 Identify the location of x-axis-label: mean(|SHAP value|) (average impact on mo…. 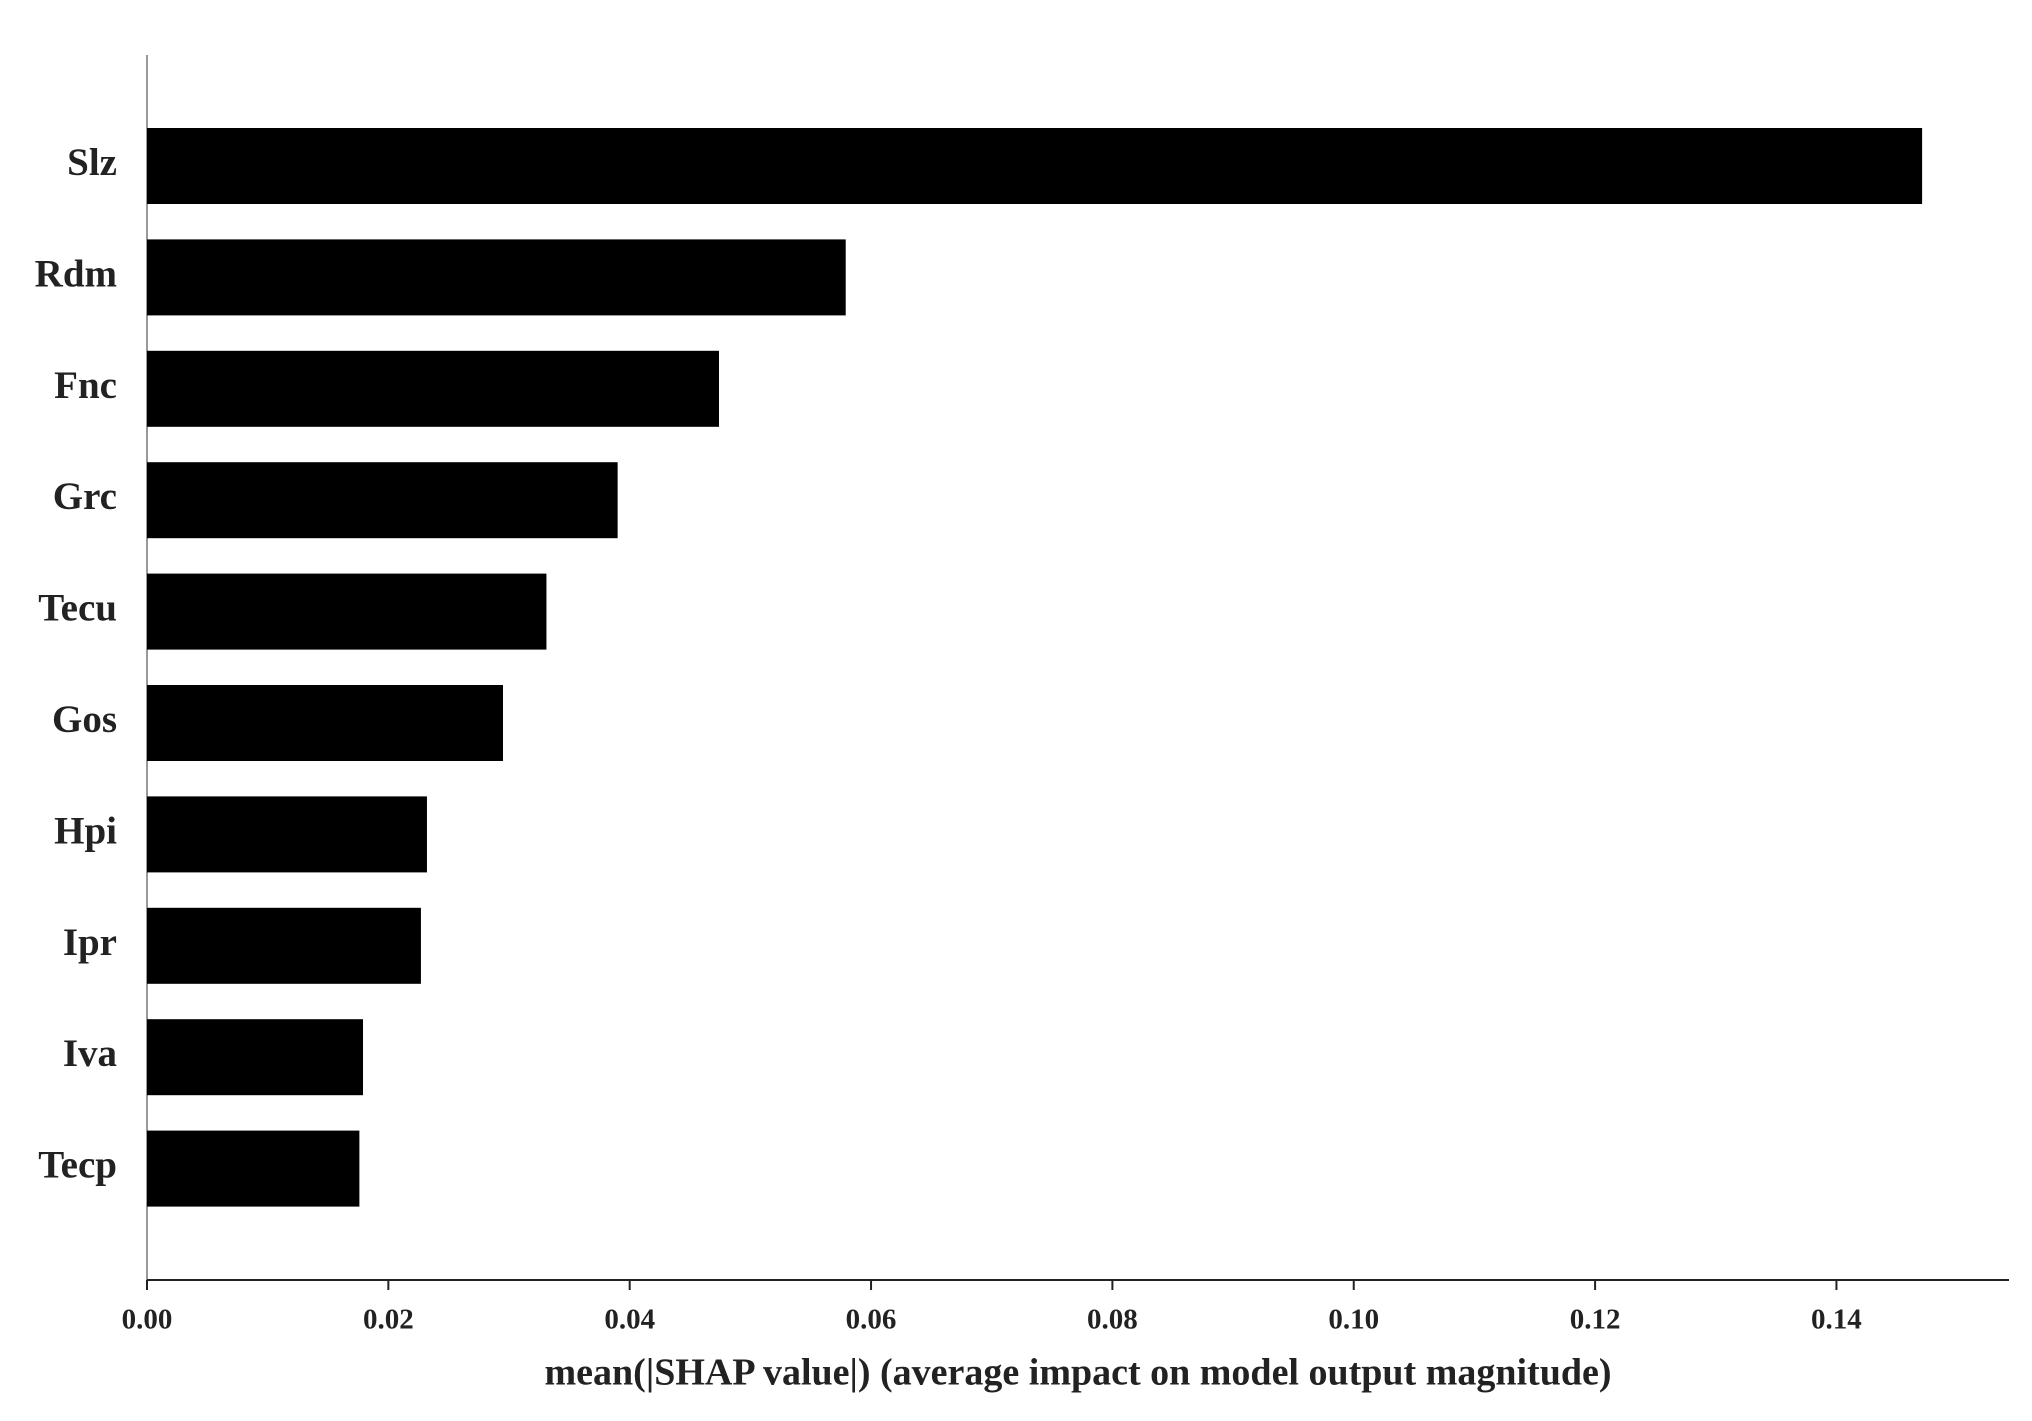
(1078, 1373).